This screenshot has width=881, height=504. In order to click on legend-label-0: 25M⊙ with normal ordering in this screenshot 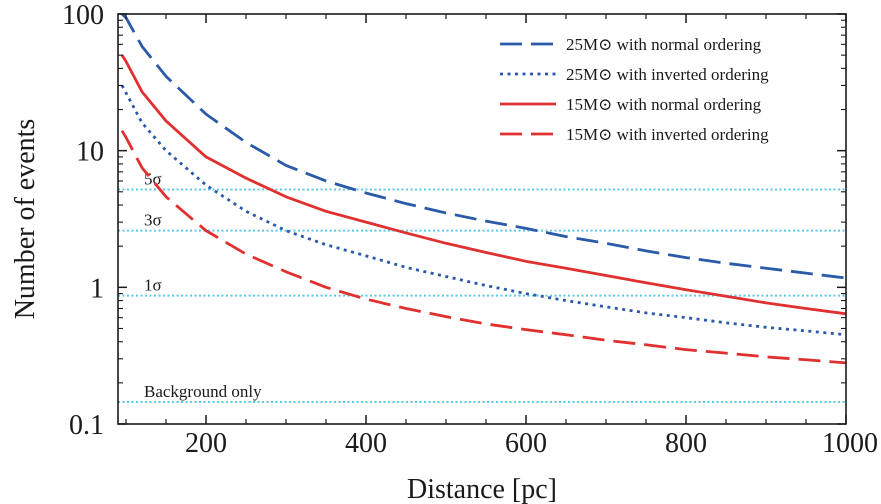, I will do `click(664, 44)`.